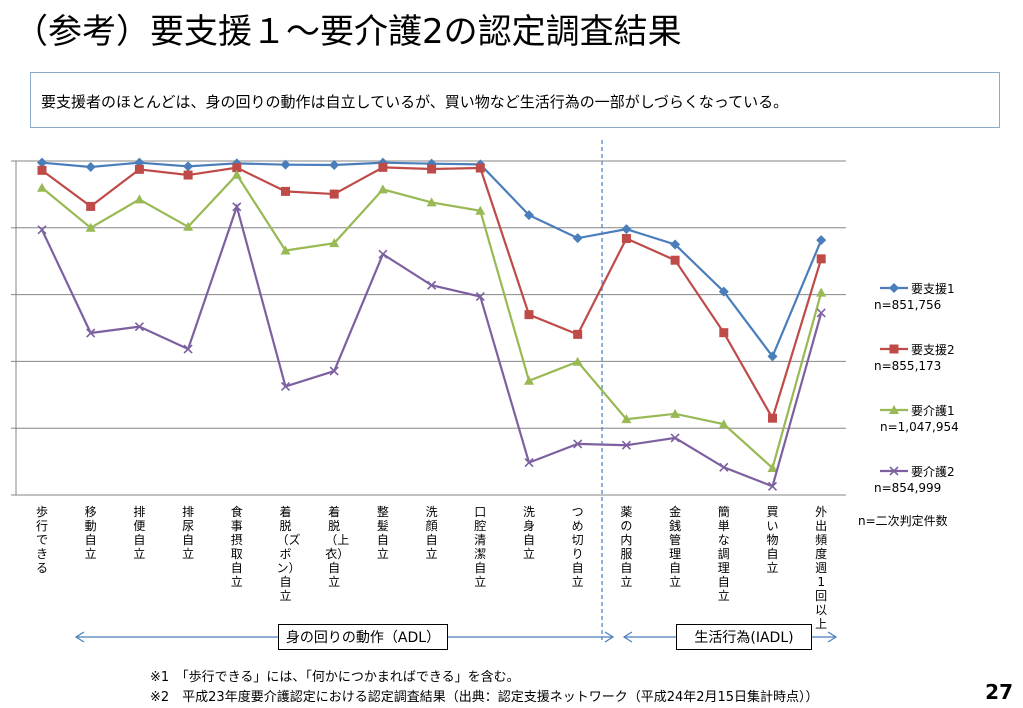 The width and height of the screenshot is (1023, 708). What do you see at coordinates (832, 637) in the screenshot?
I see `iadl-range-arrow-head-right` at bounding box center [832, 637].